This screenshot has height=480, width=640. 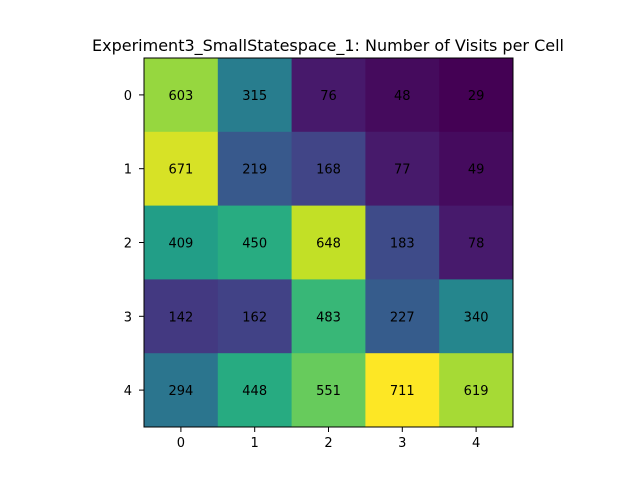 I want to click on heatmap-cell-r0-c3, so click(x=402, y=95).